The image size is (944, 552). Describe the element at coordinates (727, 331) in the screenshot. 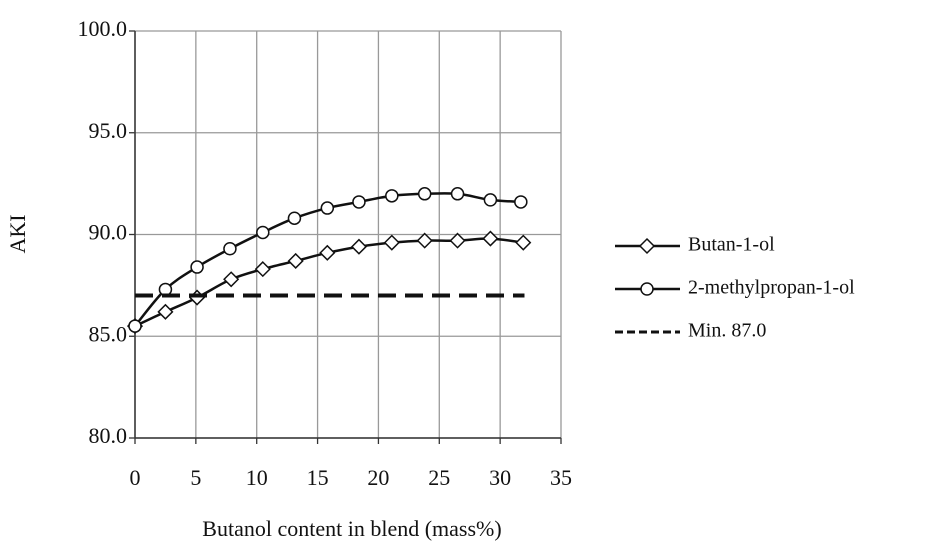

I see `legend-label: Min. 87.0` at that location.